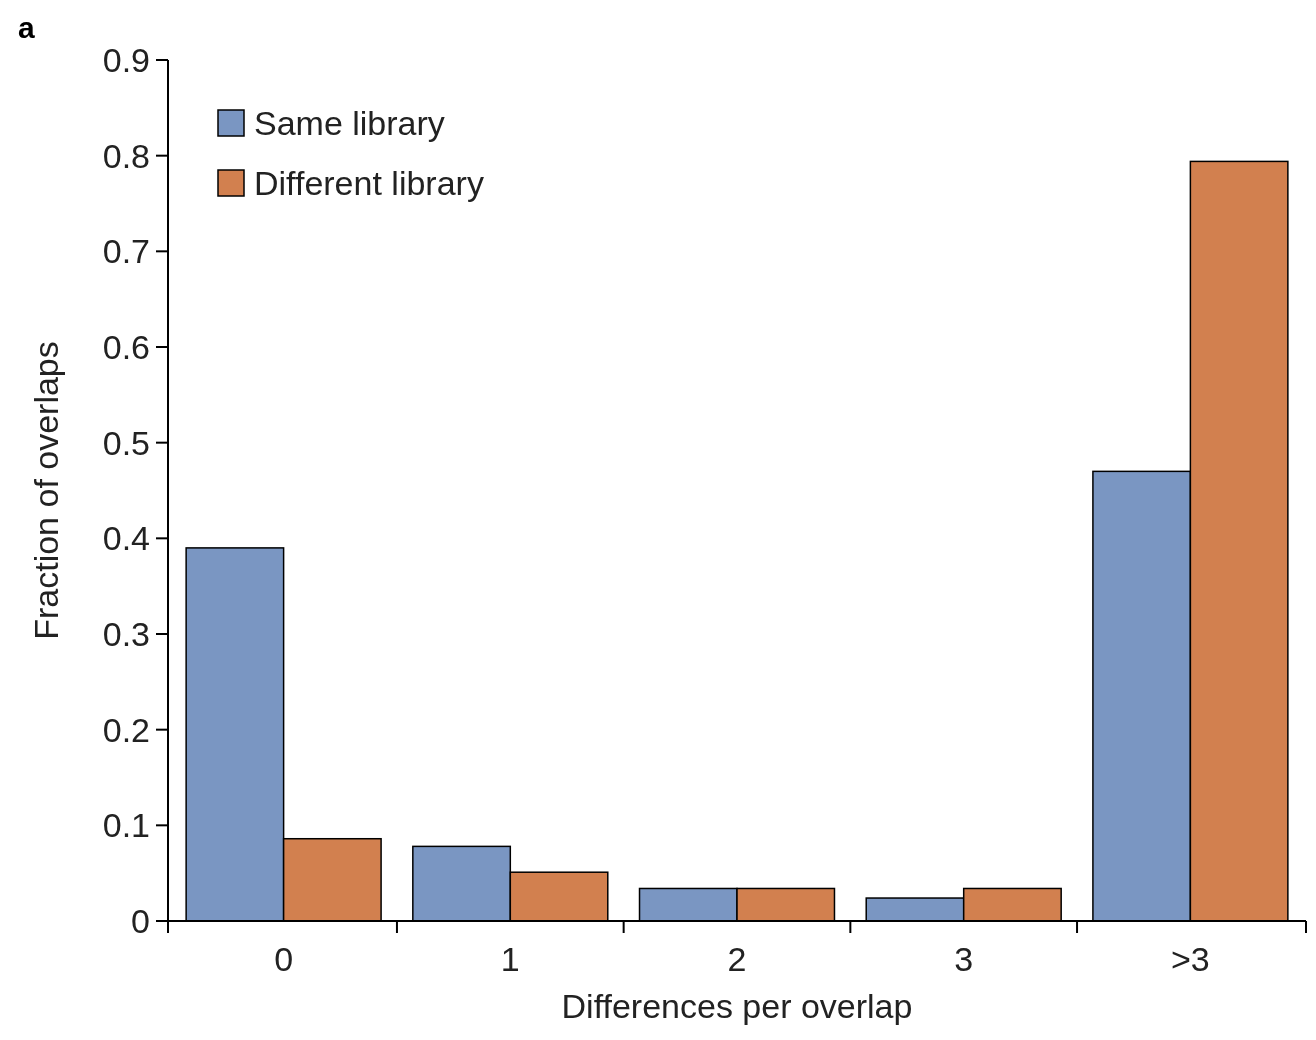 The height and width of the screenshot is (1040, 1316). I want to click on y-axis-title: Fraction of overlaps, so click(46, 490).